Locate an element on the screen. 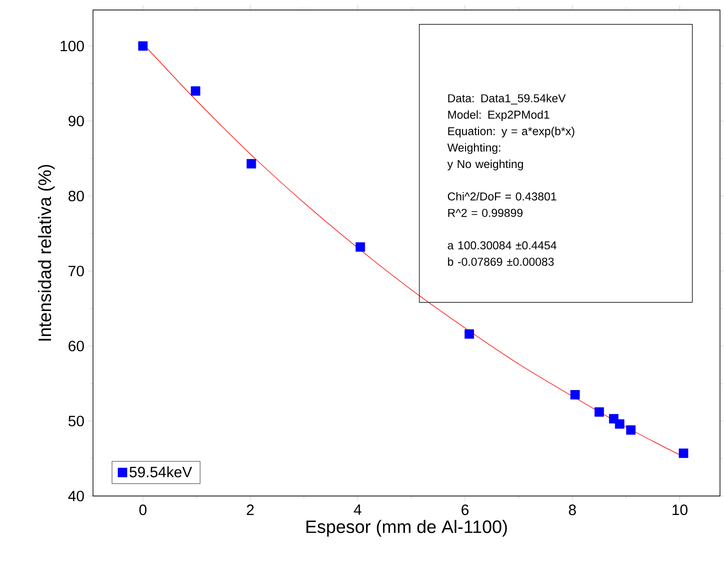 The height and width of the screenshot is (567, 724). annotation: Chi^2/DoF = 0.43801 is located at coordinates (502, 196).